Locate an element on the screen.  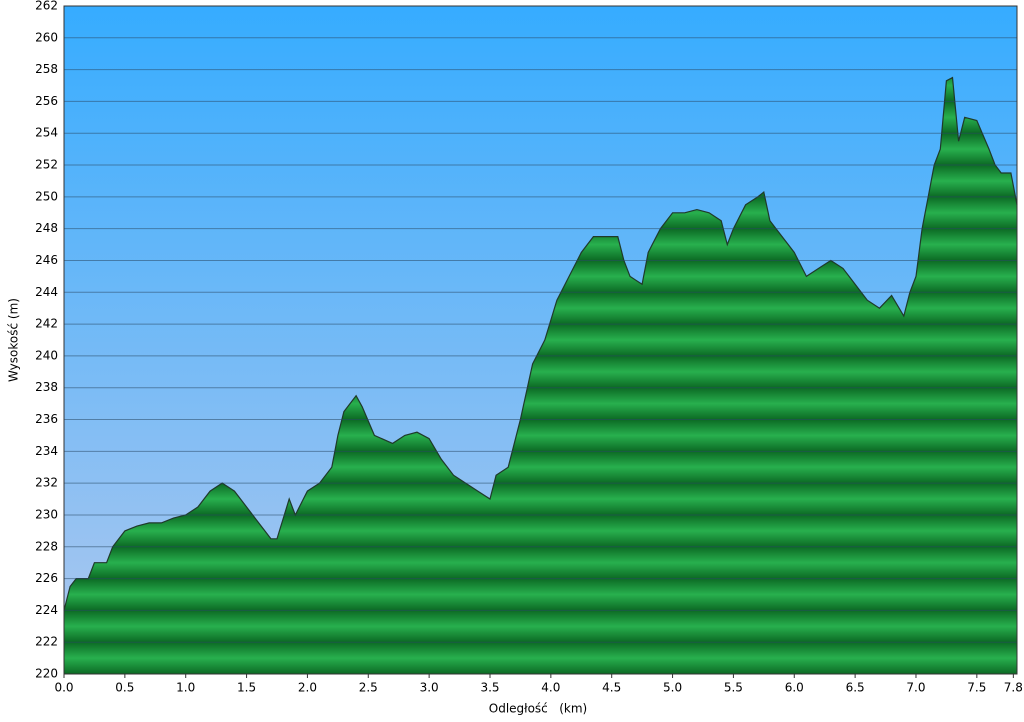
x-axis-label: Odległość (km) is located at coordinates (538, 709).